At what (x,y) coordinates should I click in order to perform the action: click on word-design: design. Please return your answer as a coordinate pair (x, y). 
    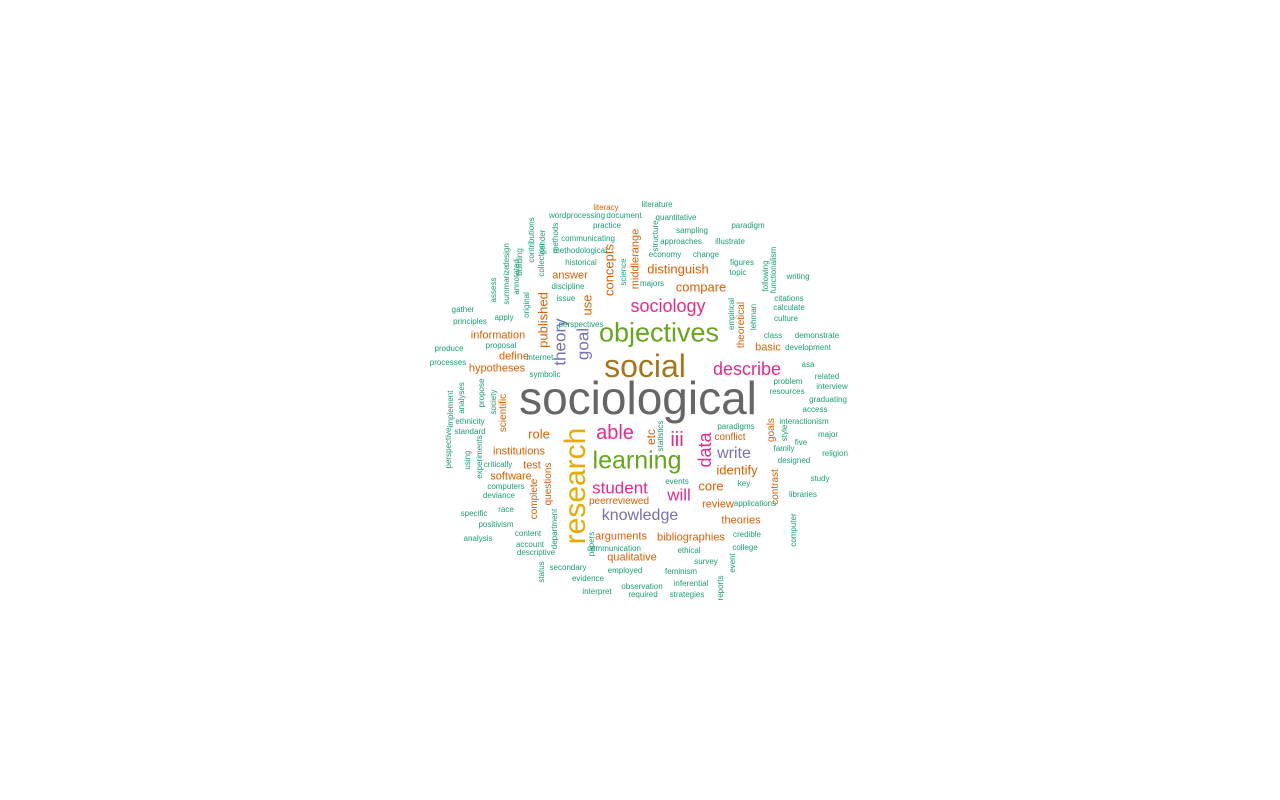
    Looking at the image, I should click on (506, 255).